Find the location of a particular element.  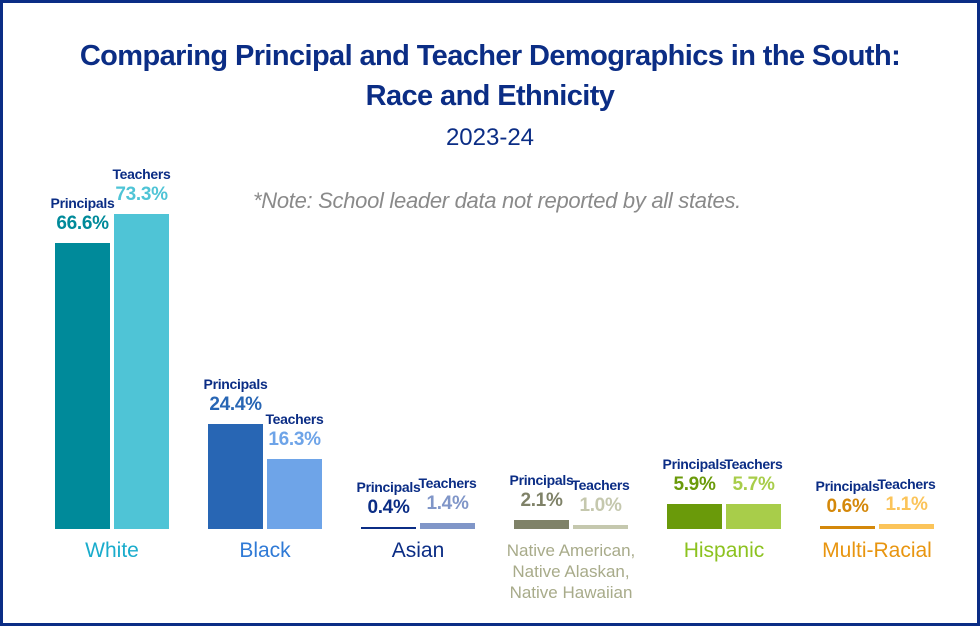

category-label-line: Asian is located at coordinates (418, 550).